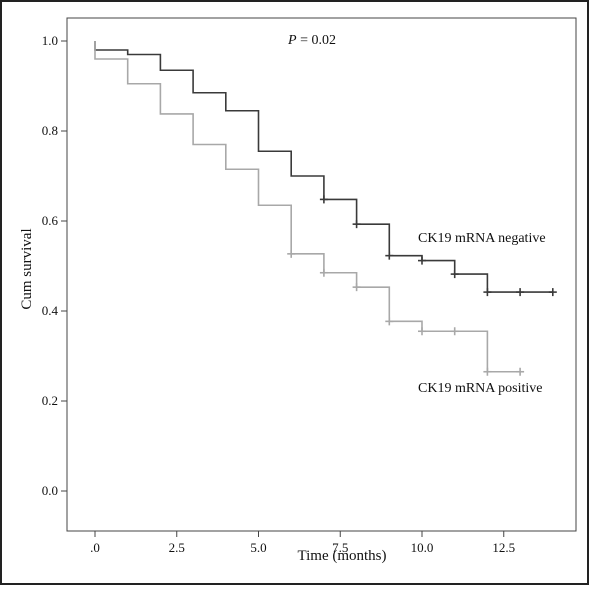 This screenshot has width=589, height=590. I want to click on p-value-text: = 0.02, so click(318, 40).